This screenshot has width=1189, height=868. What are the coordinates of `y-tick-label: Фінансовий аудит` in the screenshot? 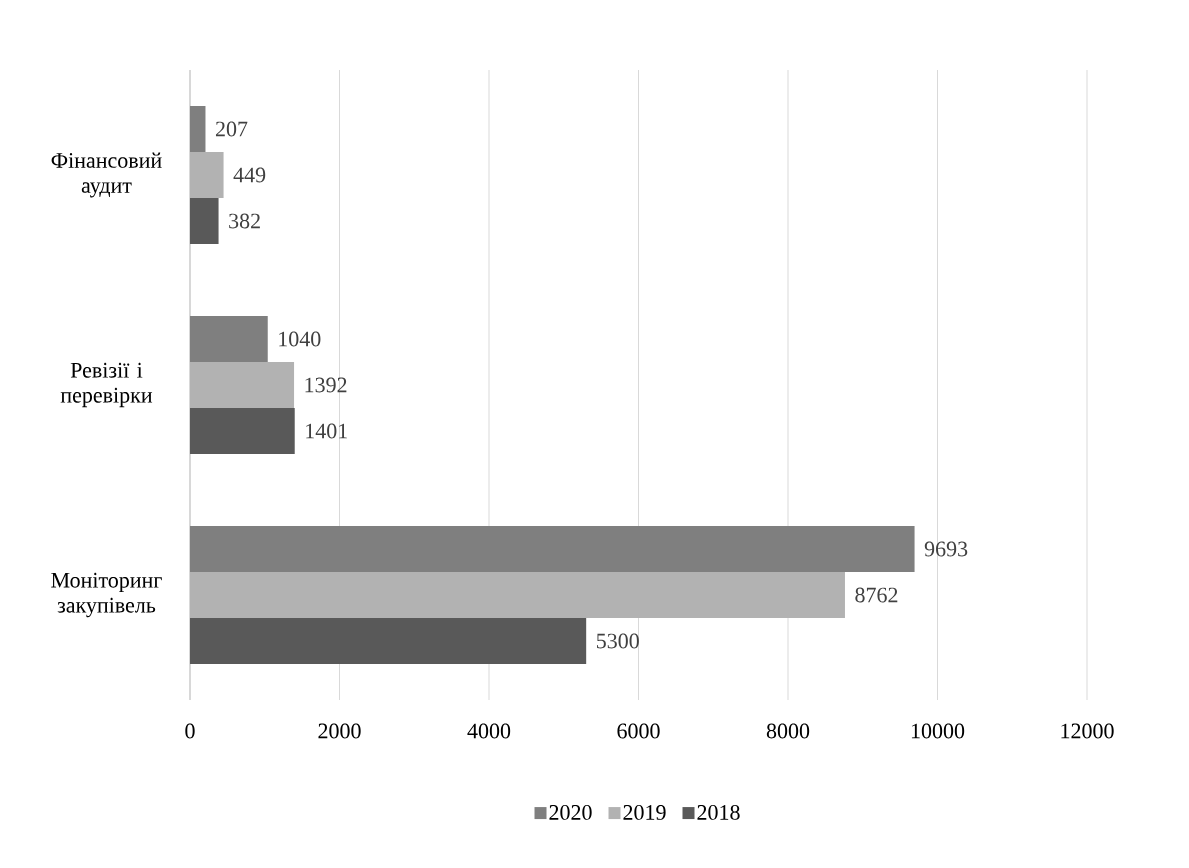 It's located at (106, 175).